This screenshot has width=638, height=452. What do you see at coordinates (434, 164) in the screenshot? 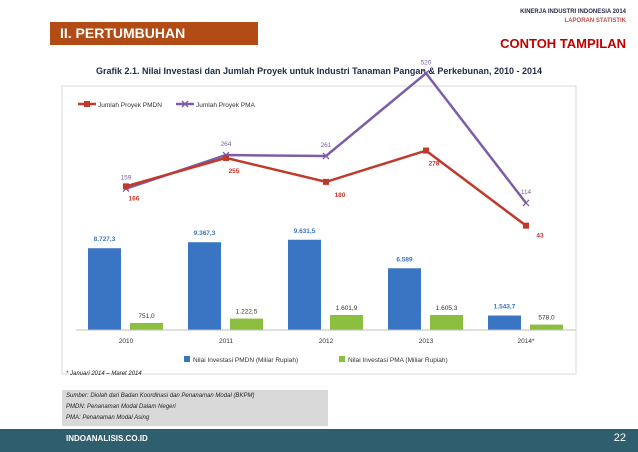
I see `line-label-pmdn: 278` at bounding box center [434, 164].